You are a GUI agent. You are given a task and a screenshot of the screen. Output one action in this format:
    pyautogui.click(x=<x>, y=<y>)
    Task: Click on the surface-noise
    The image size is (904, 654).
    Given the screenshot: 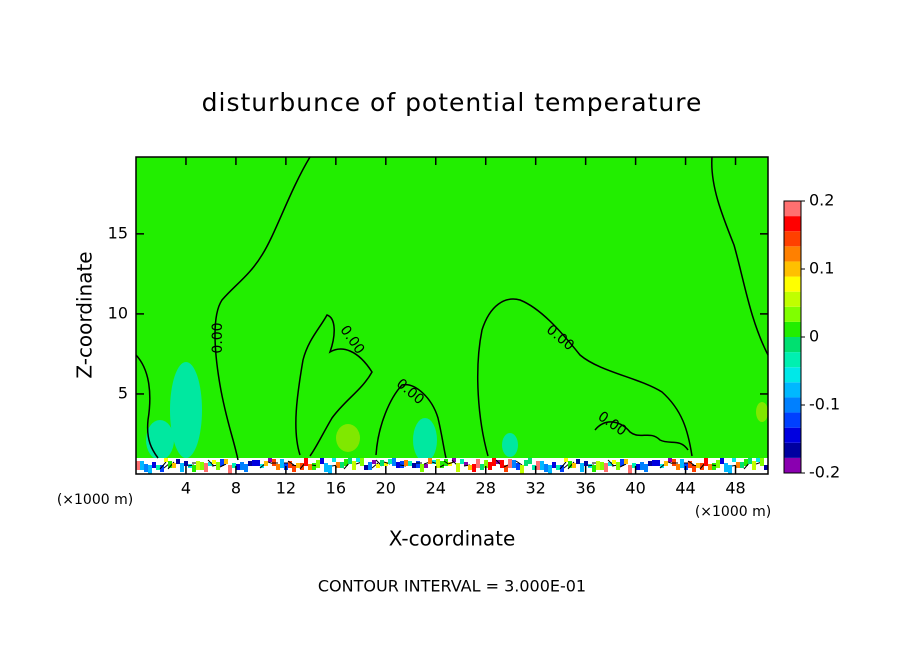 What is the action you would take?
    pyautogui.click(x=452, y=466)
    